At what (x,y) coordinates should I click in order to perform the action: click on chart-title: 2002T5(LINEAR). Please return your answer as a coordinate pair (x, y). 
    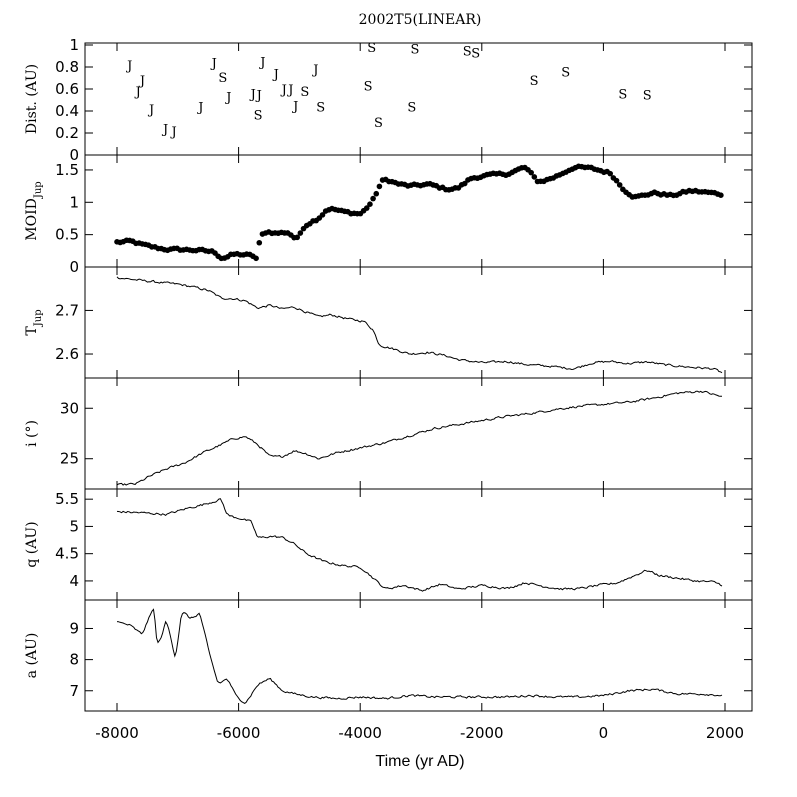
    Looking at the image, I should click on (420, 20).